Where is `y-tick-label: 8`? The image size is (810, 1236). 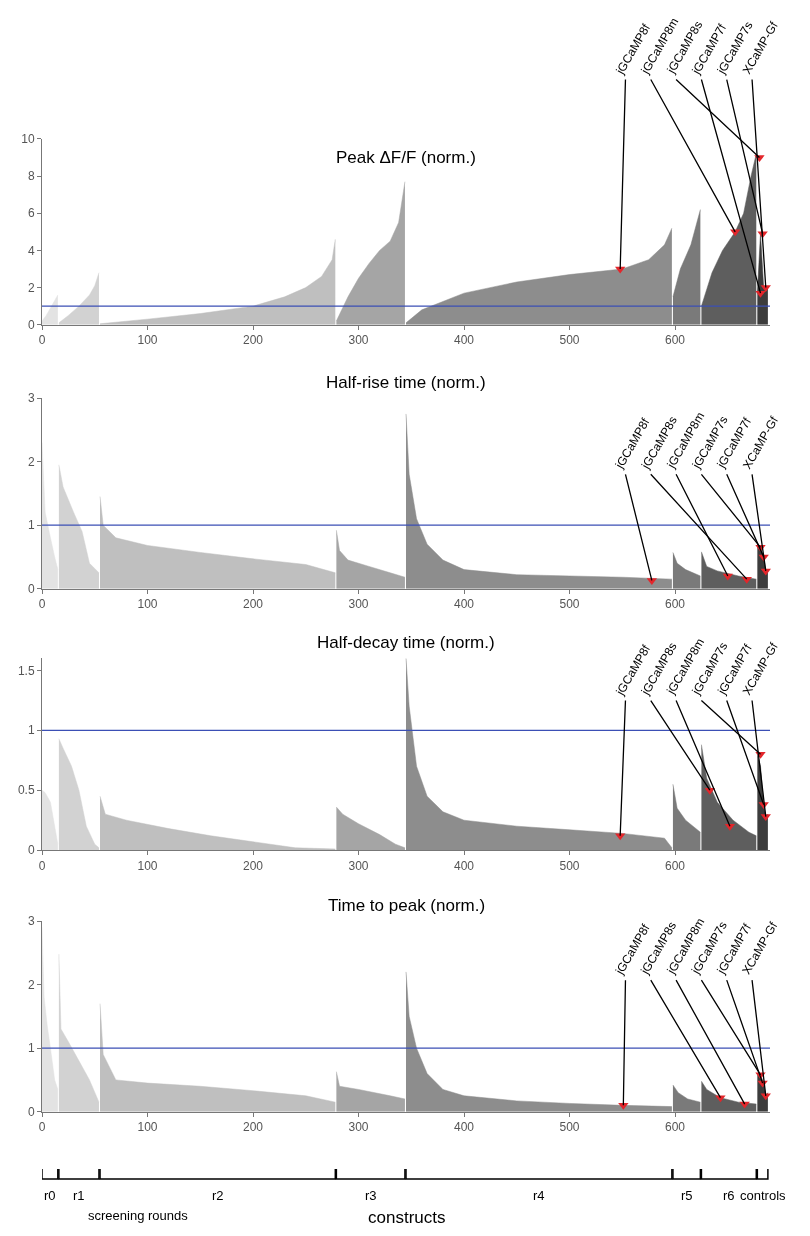
y-tick-label: 8 is located at coordinates (31, 176).